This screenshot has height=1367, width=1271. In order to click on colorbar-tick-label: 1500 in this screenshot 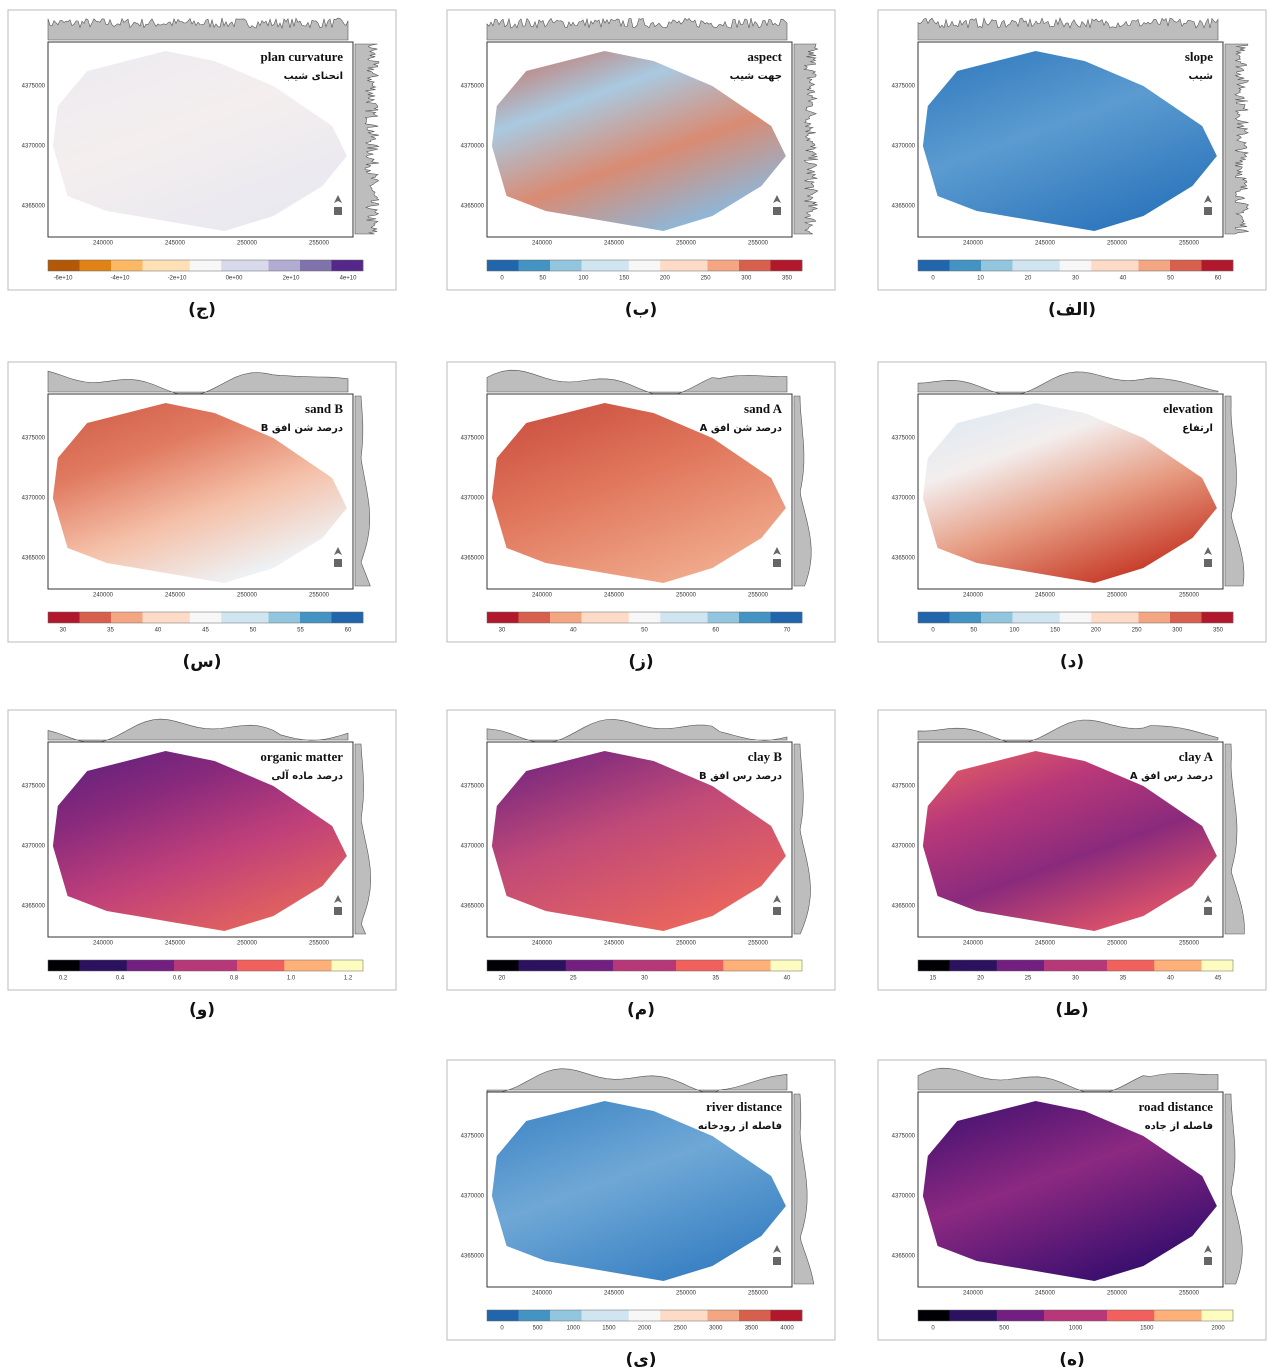, I will do `click(1147, 1329)`.